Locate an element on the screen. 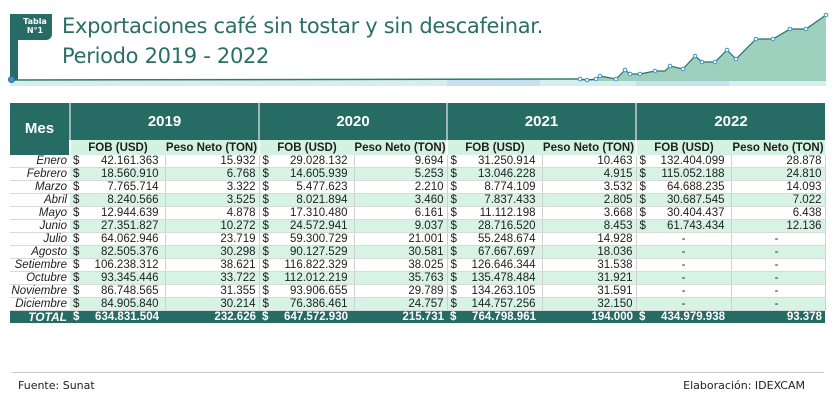  fob-cell: $93.906.655 is located at coordinates (306, 291).